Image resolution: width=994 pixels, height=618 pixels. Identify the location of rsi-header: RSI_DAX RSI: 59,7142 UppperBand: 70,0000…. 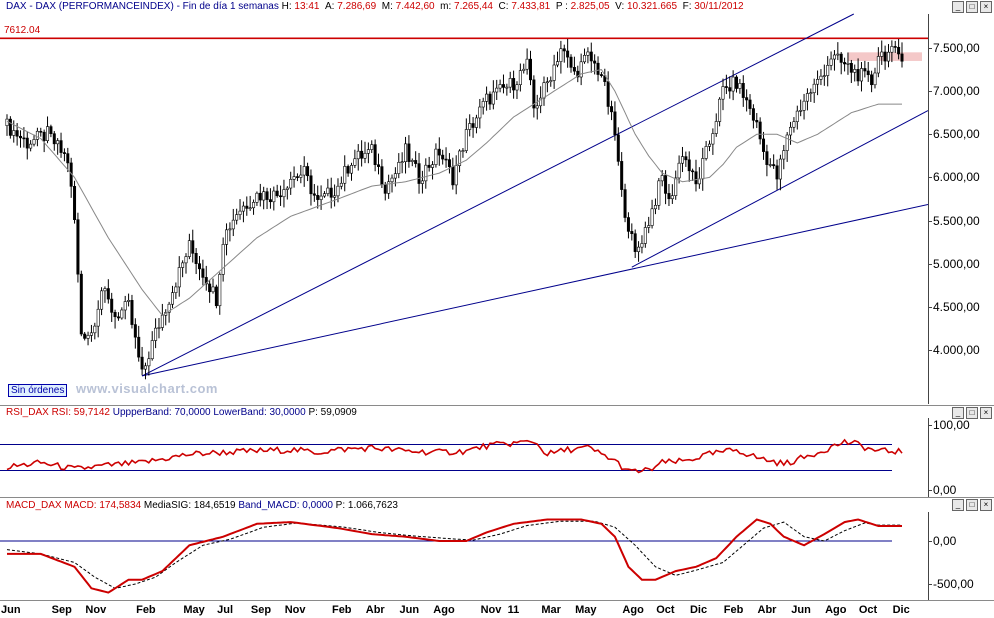
(181, 412).